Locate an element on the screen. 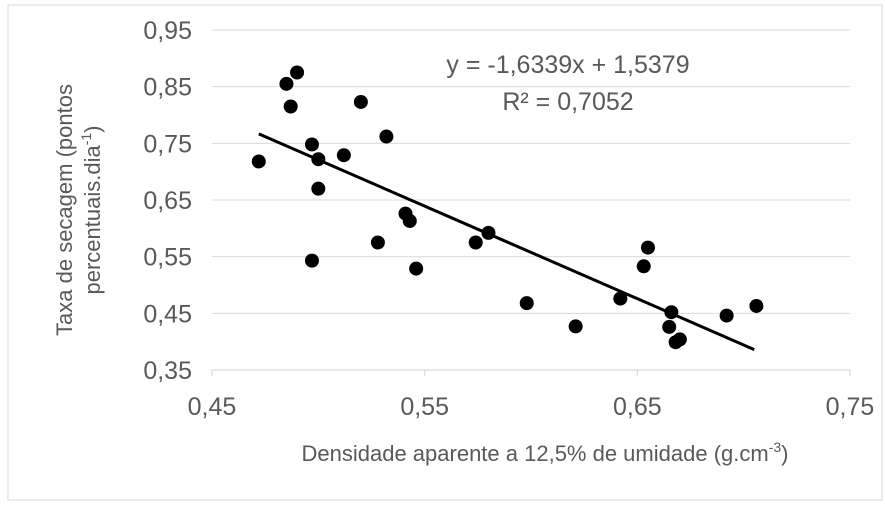  y-axis-title-line2: percentuais.dia-1) is located at coordinates (91, 210).